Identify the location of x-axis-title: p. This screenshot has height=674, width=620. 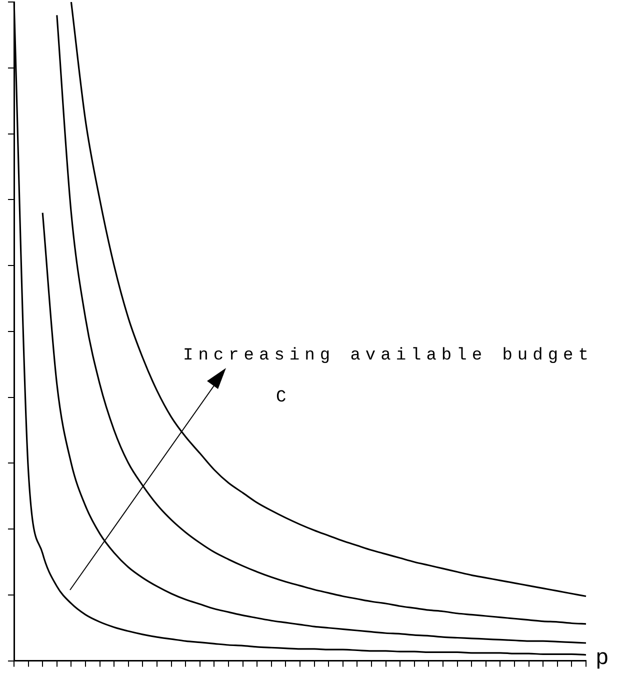
(602, 656).